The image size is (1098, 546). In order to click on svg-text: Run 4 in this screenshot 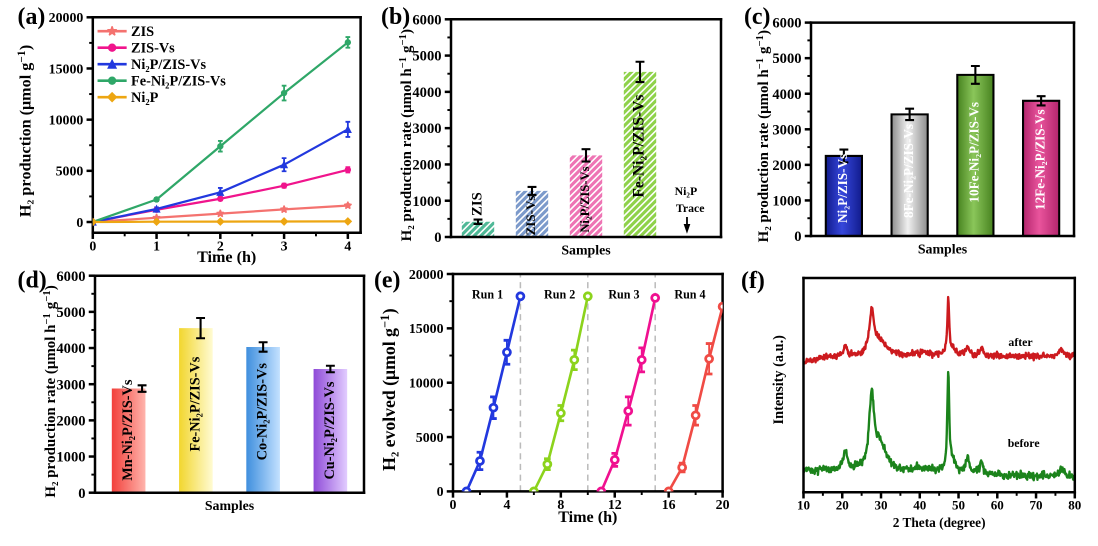, I will do `click(689, 295)`.